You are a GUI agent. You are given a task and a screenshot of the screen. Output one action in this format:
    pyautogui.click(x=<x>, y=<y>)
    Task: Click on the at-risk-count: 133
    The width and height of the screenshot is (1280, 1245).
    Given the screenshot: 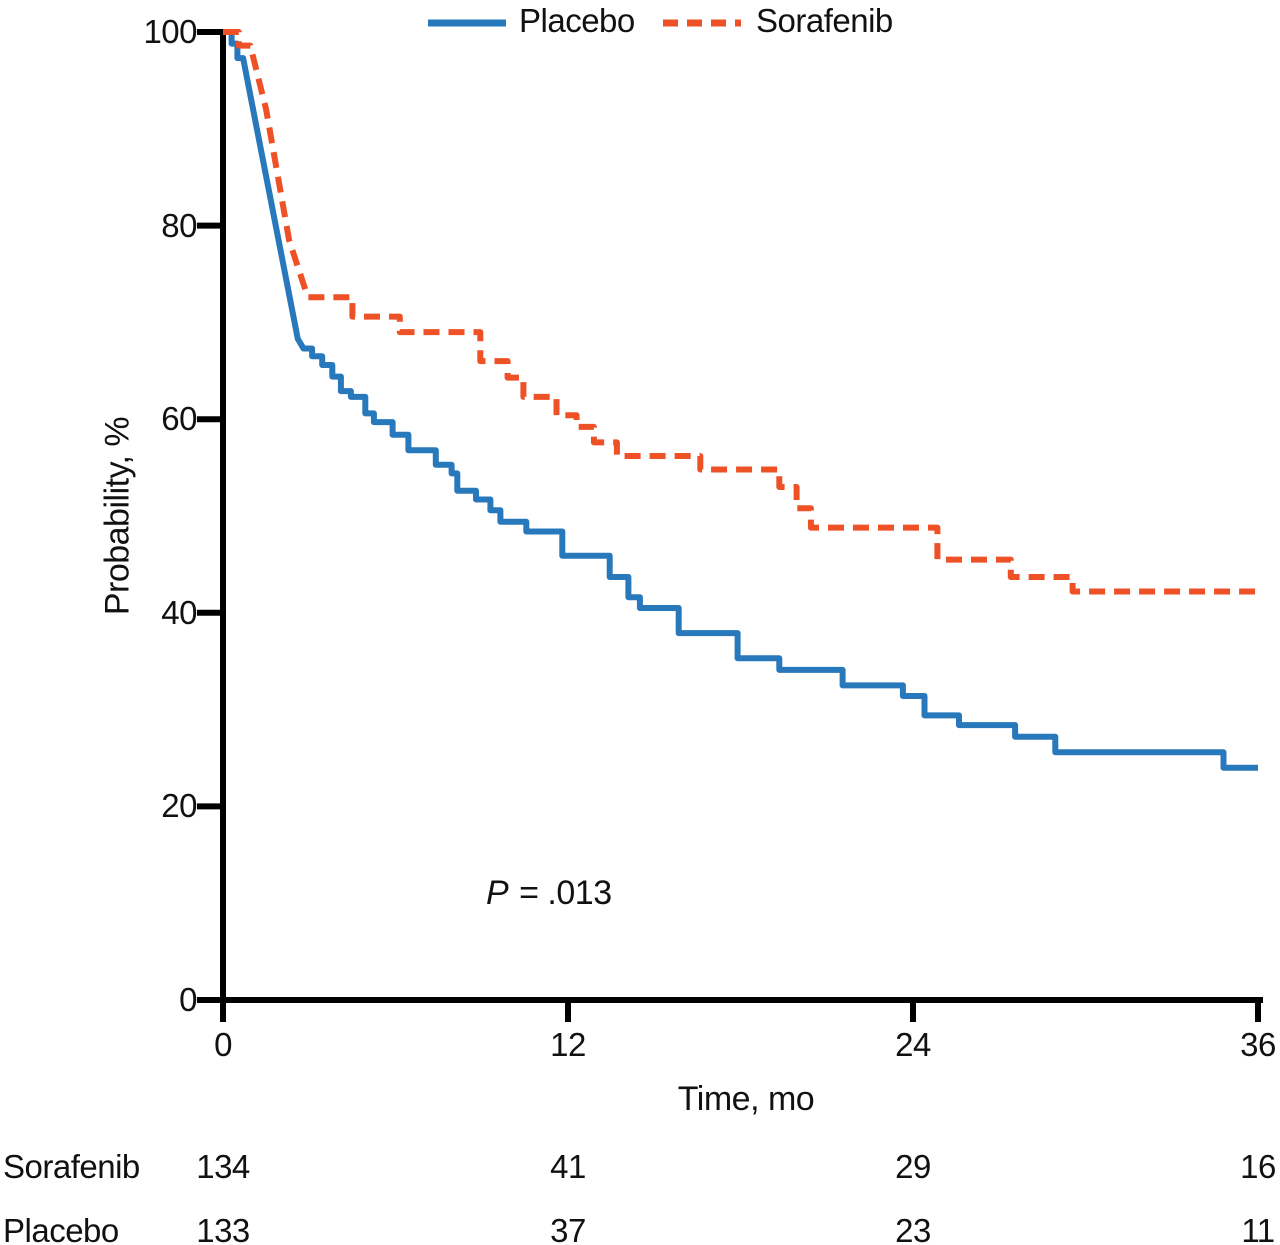 What is the action you would take?
    pyautogui.click(x=223, y=1228)
    